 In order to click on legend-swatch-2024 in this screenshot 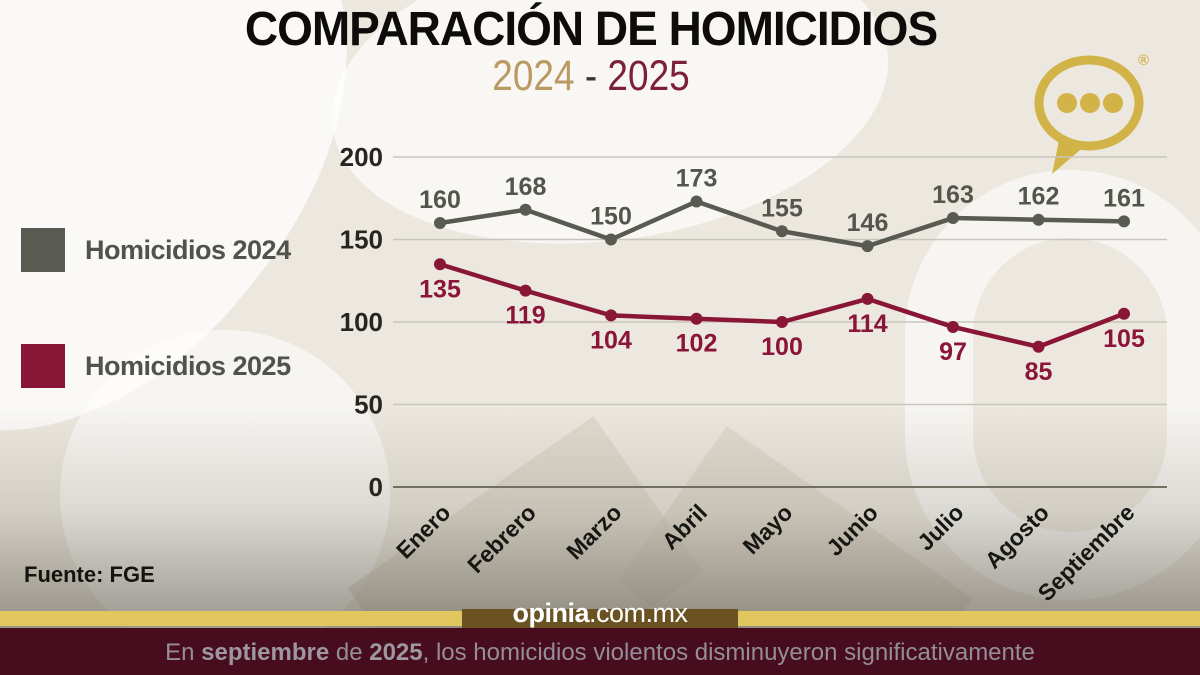, I will do `click(43, 250)`.